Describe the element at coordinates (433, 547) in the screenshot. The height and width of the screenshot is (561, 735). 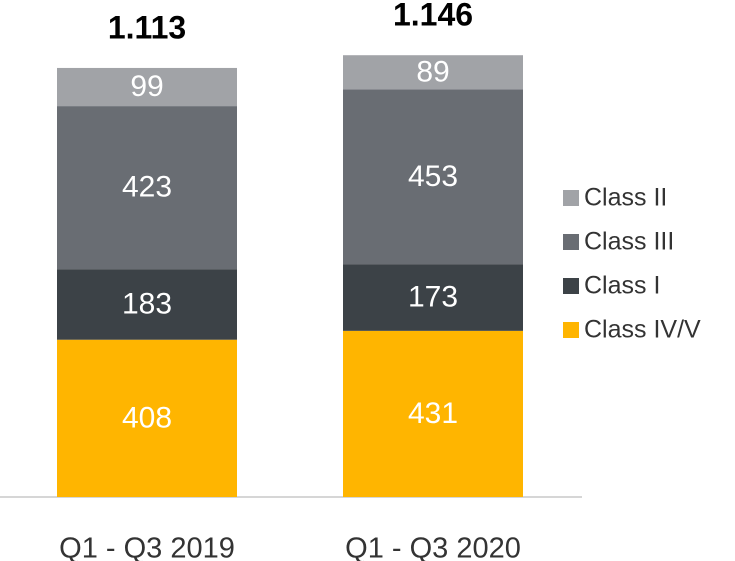
I see `x-tick-label: Q1 - Q3 2020` at that location.